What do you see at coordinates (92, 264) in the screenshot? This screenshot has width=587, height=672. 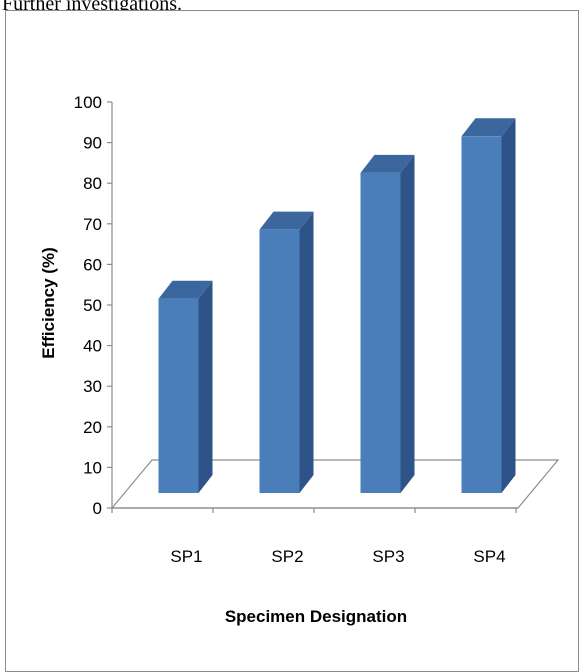 I see `y-tick-label: 60` at bounding box center [92, 264].